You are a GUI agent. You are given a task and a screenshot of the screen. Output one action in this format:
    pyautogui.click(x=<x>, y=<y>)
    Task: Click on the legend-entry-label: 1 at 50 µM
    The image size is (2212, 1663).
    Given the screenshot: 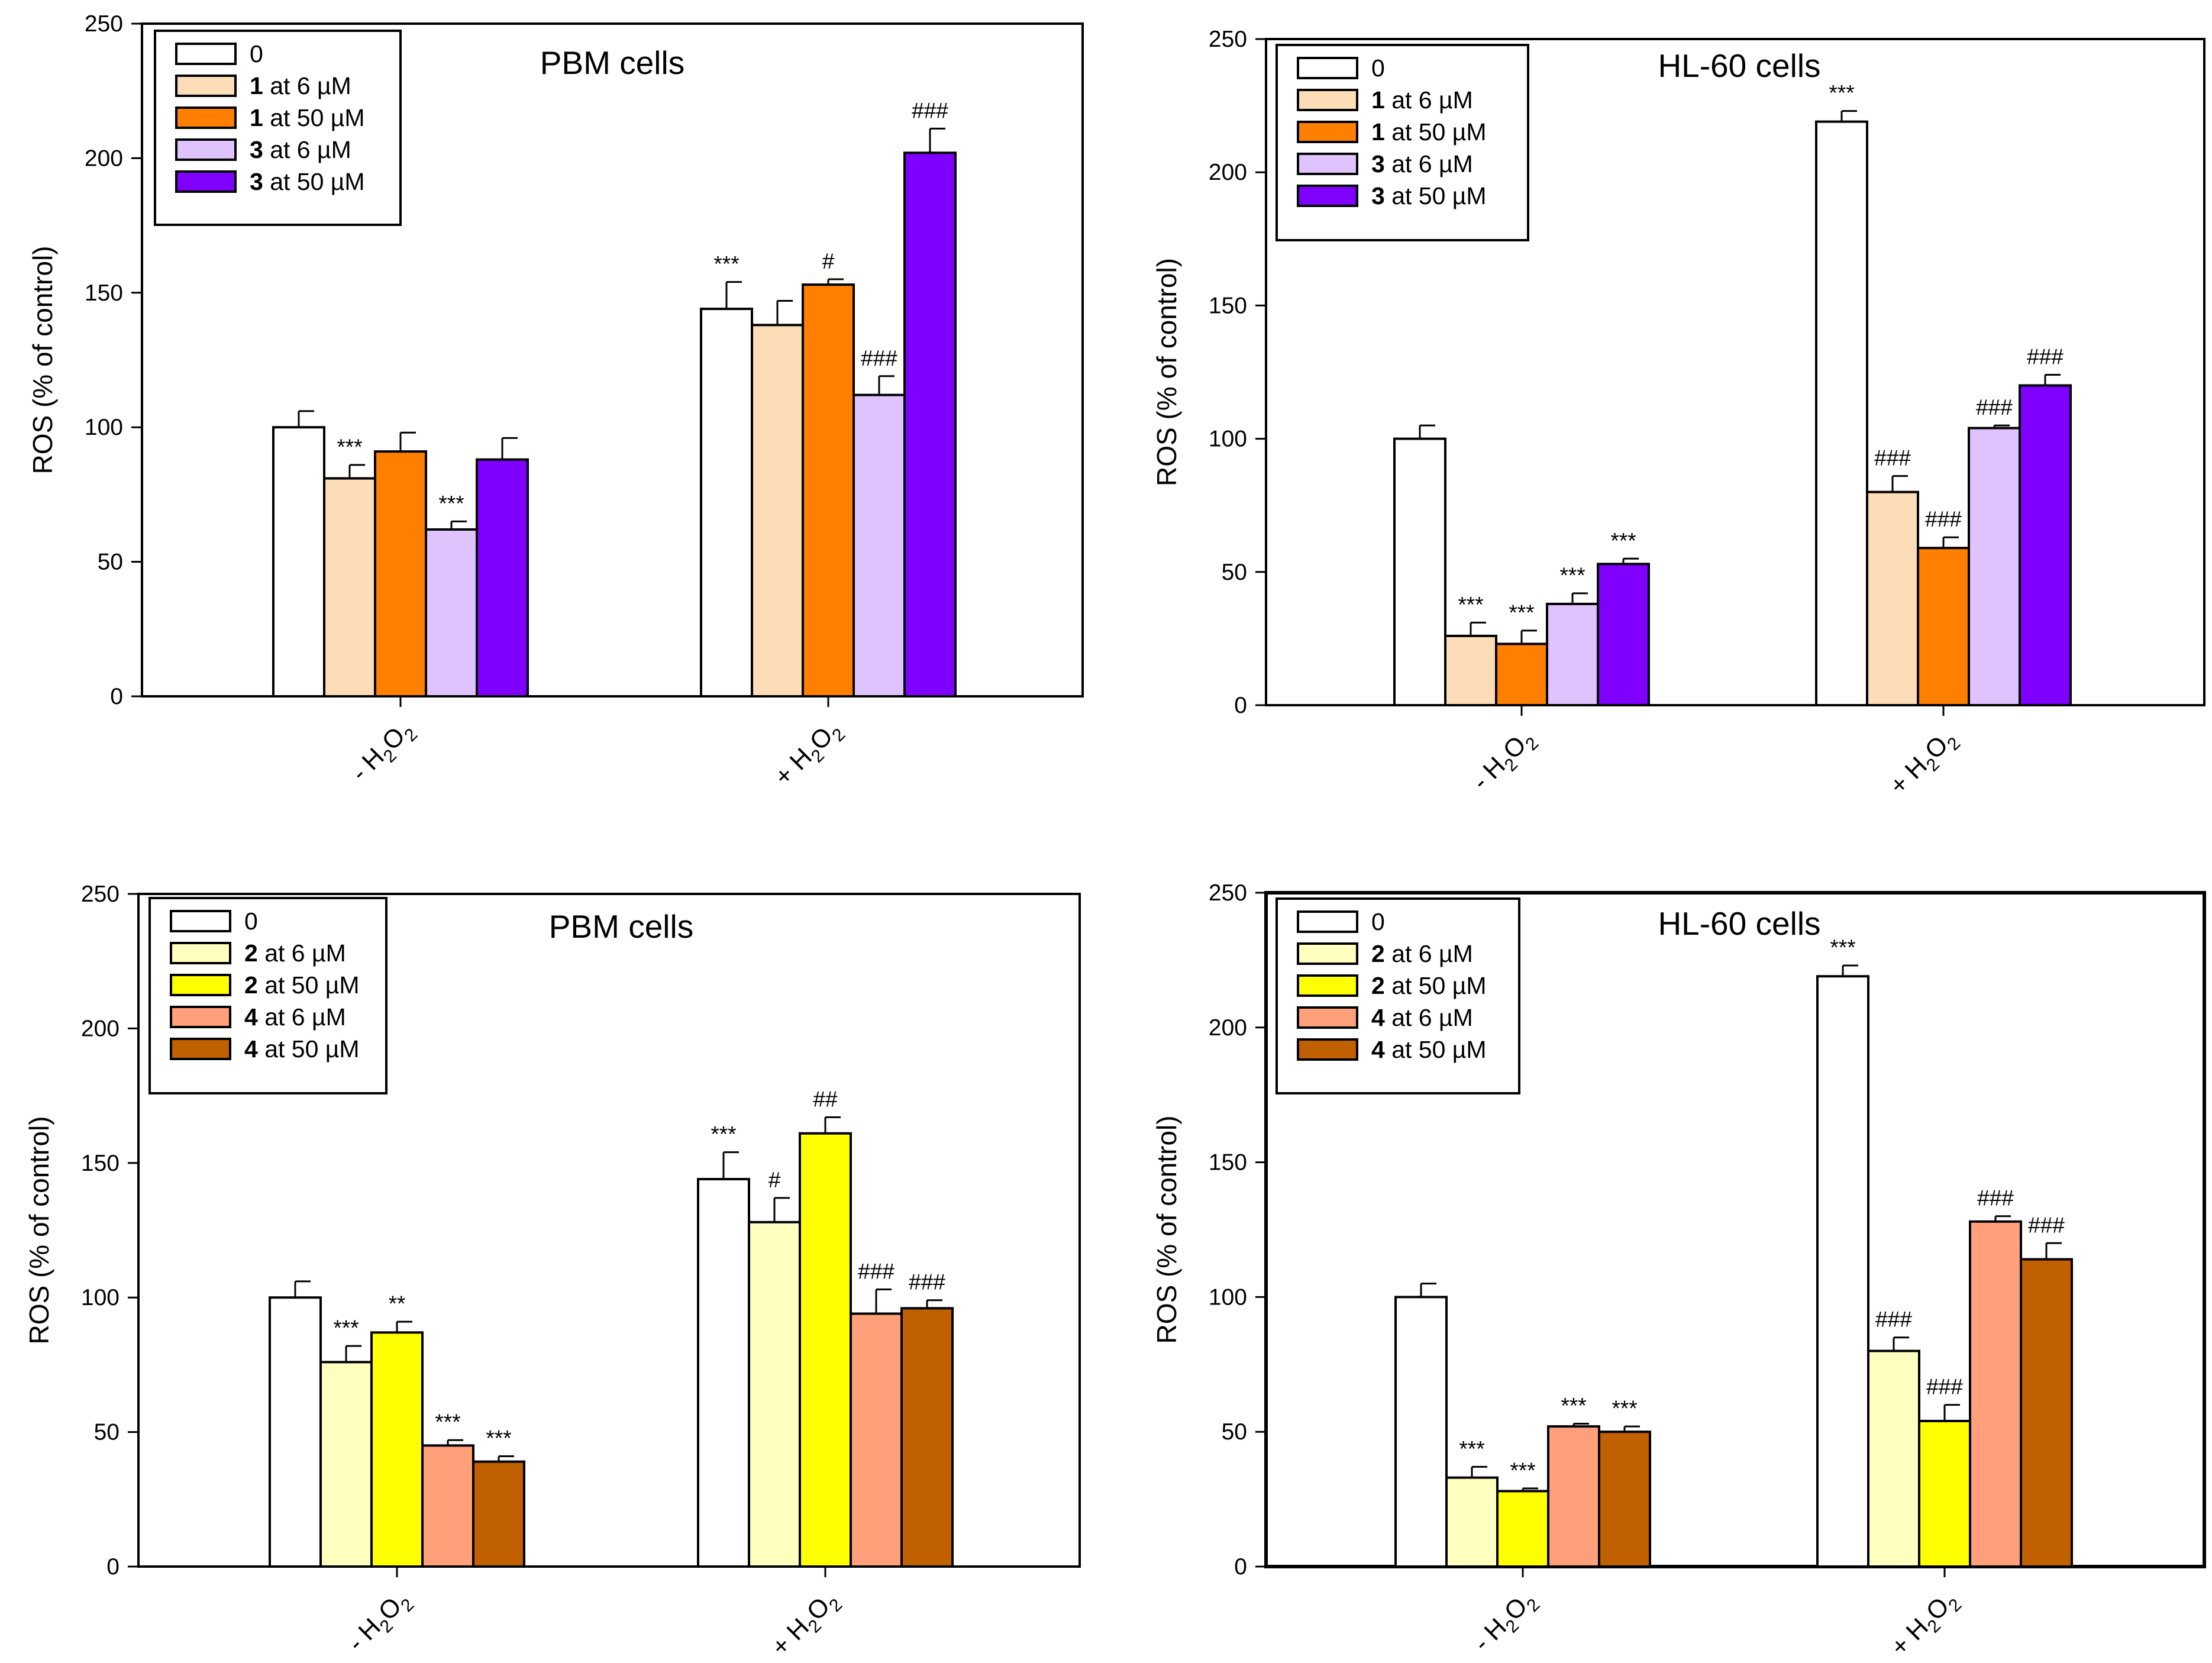 What is the action you would take?
    pyautogui.click(x=307, y=117)
    